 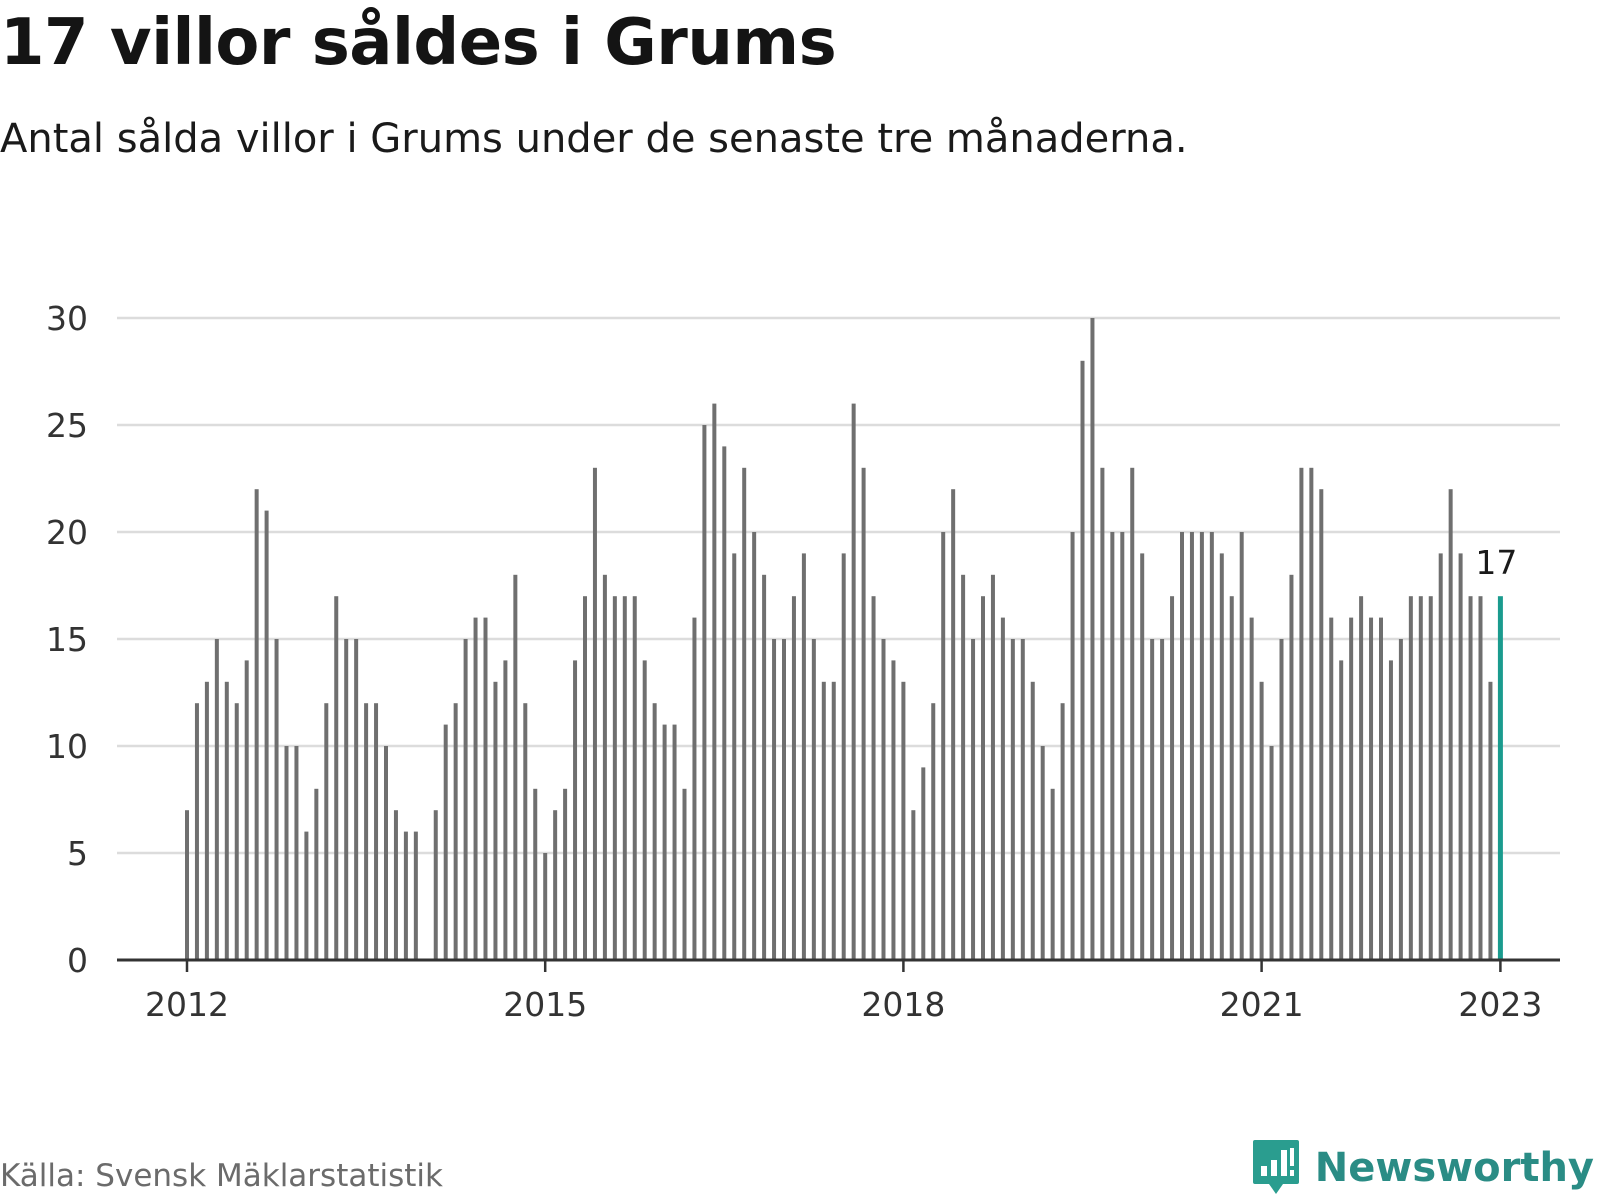 What do you see at coordinates (545, 1004) in the screenshot?
I see `x-tick-label: 2015` at bounding box center [545, 1004].